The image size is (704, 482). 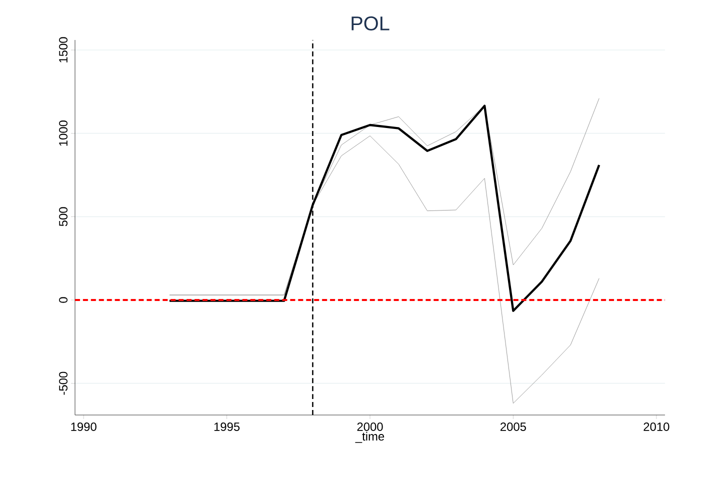 What do you see at coordinates (371, 23) in the screenshot?
I see `chart-title: POL` at bounding box center [371, 23].